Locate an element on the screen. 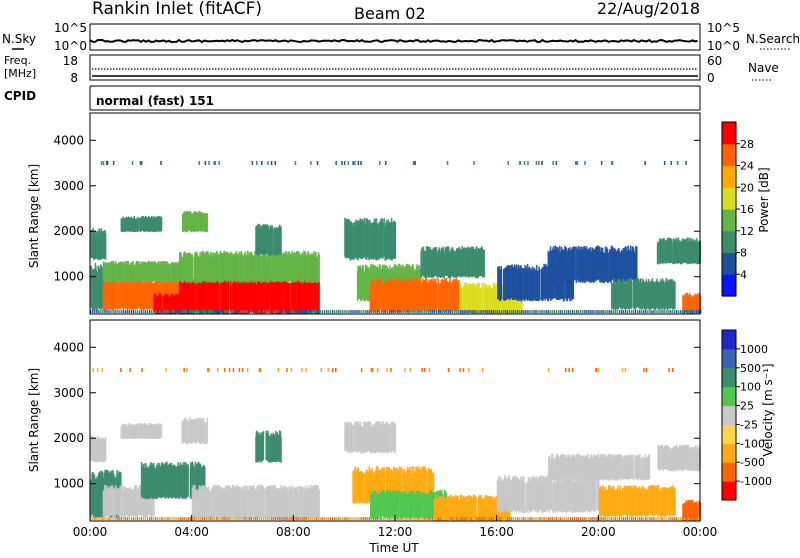  nave-tick-bottom: 0 is located at coordinates (711, 78).